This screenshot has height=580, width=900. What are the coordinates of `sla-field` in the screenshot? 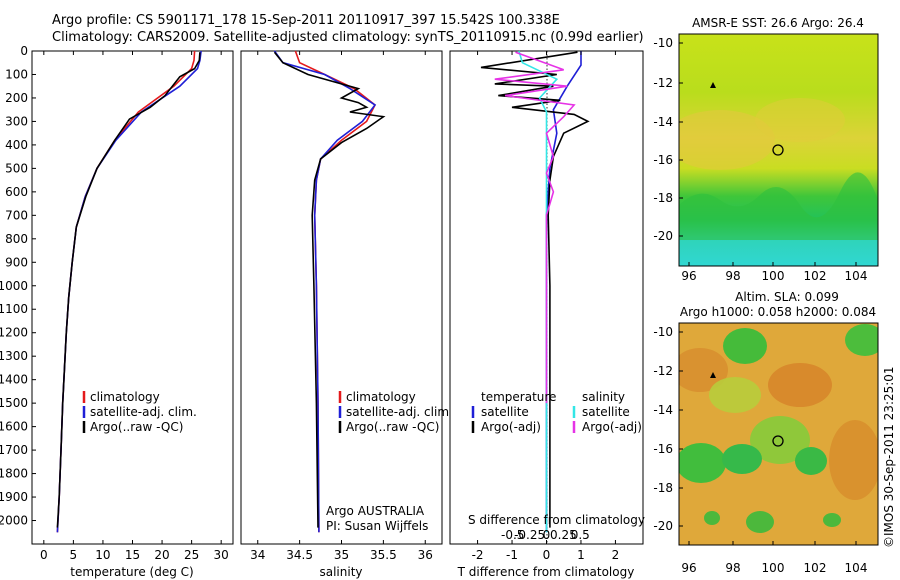 It's located at (778, 434).